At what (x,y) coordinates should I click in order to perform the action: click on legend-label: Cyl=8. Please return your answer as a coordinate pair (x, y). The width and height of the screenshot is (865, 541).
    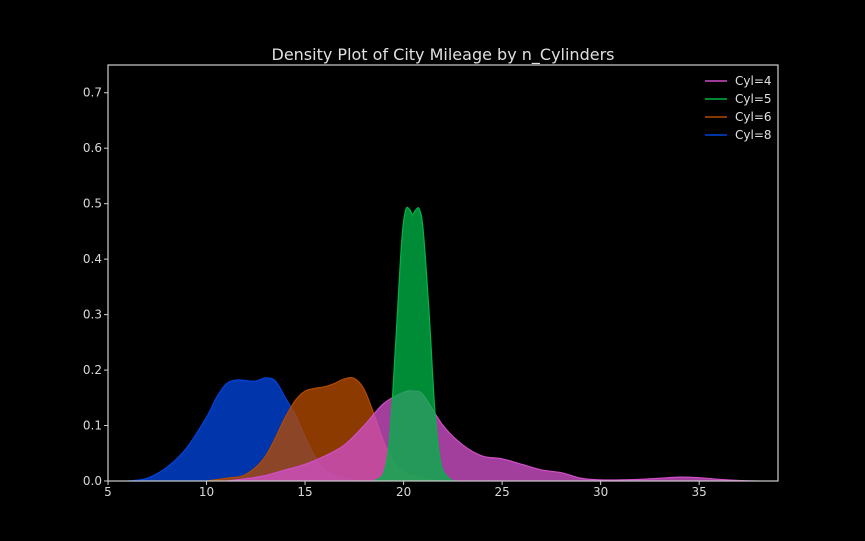
    Looking at the image, I should click on (753, 135).